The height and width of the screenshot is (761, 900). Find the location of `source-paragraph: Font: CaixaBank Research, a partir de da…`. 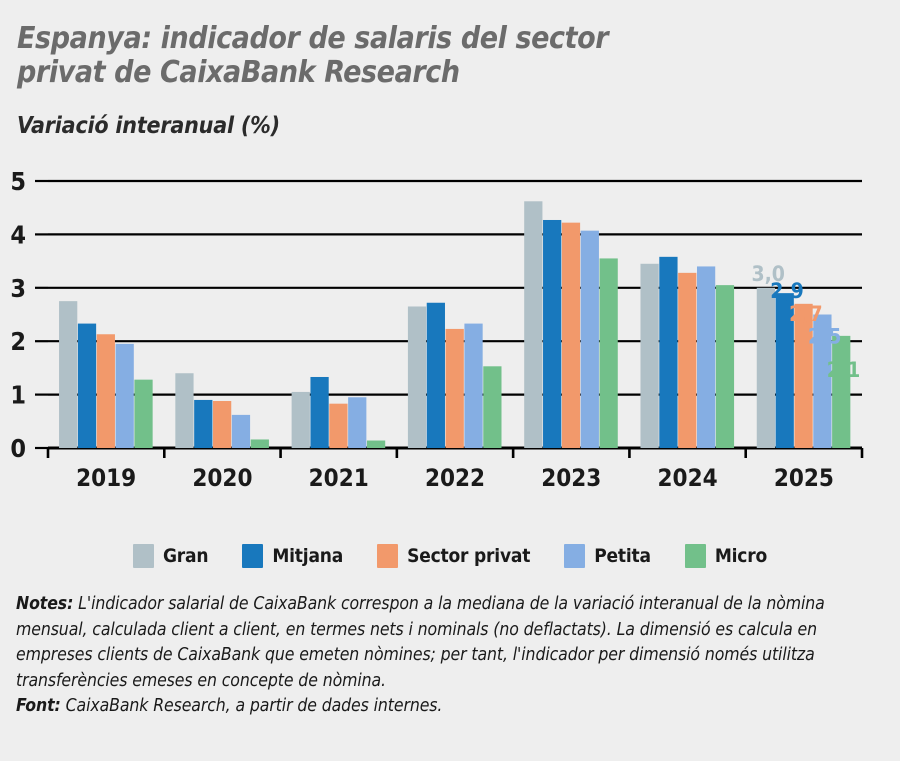

source-paragraph: Font: CaixaBank Research, a partir de da… is located at coordinates (449, 707).